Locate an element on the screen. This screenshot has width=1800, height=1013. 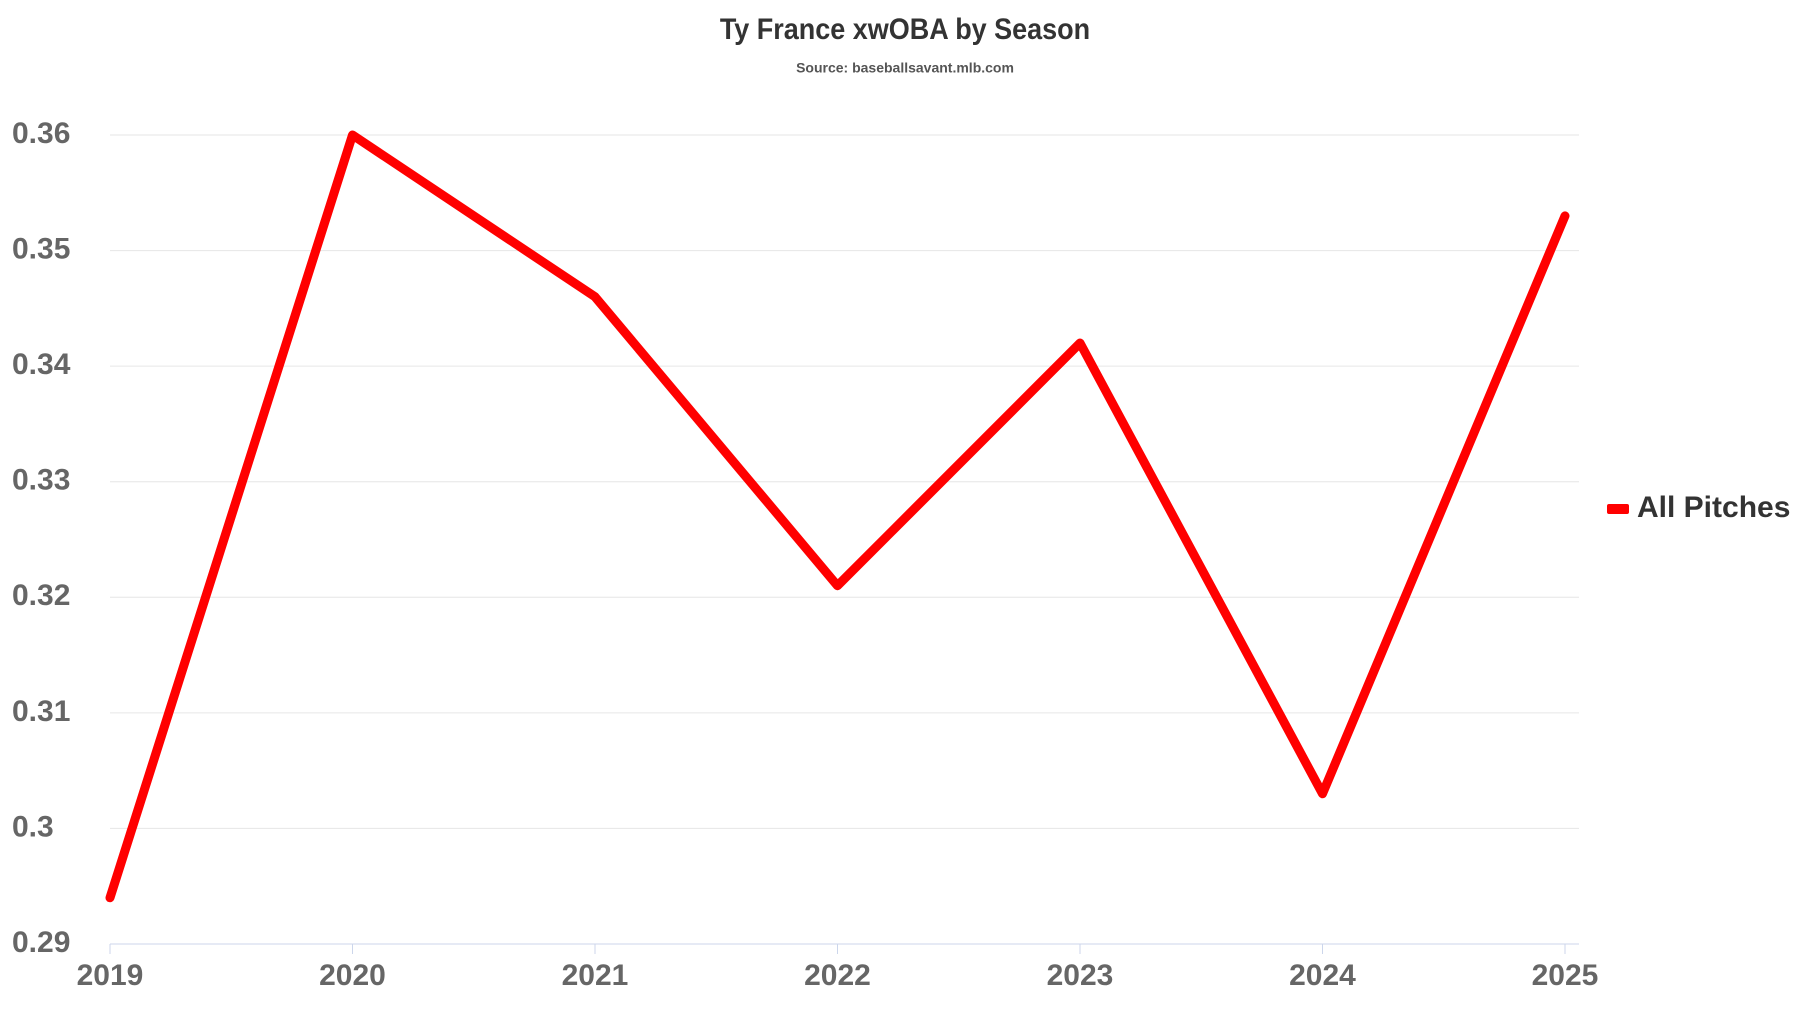
y-tick-label: 0.32 is located at coordinates (41, 595).